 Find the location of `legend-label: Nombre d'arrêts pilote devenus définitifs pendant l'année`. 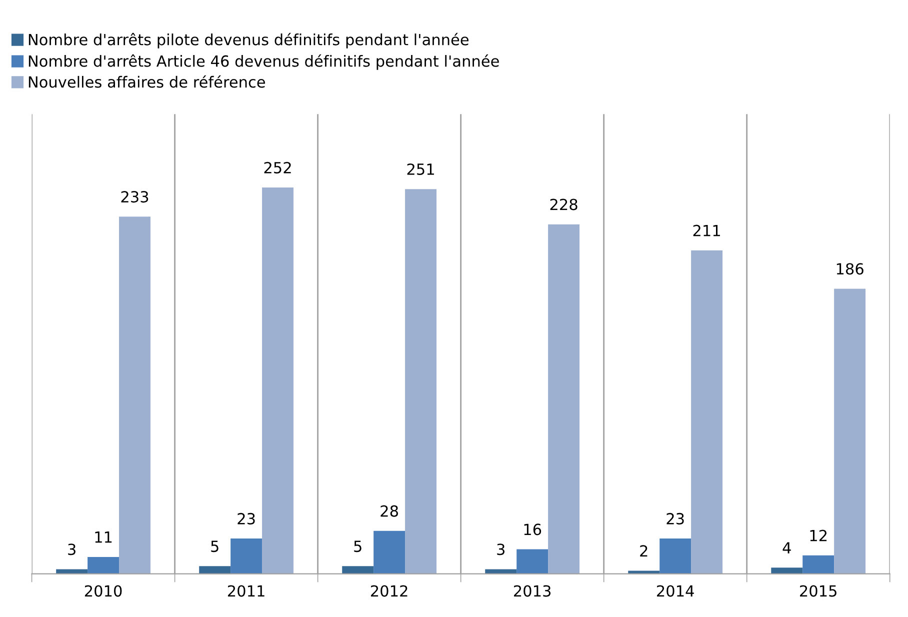

legend-label: Nombre d'arrêts pilote devenus définitifs pendant l'année is located at coordinates (248, 40).